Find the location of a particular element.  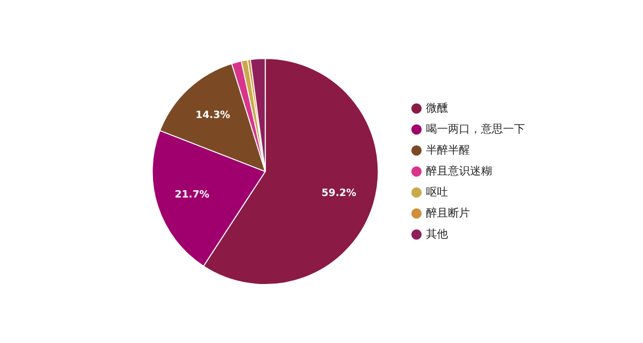

data-label: 14.3% is located at coordinates (212, 115).